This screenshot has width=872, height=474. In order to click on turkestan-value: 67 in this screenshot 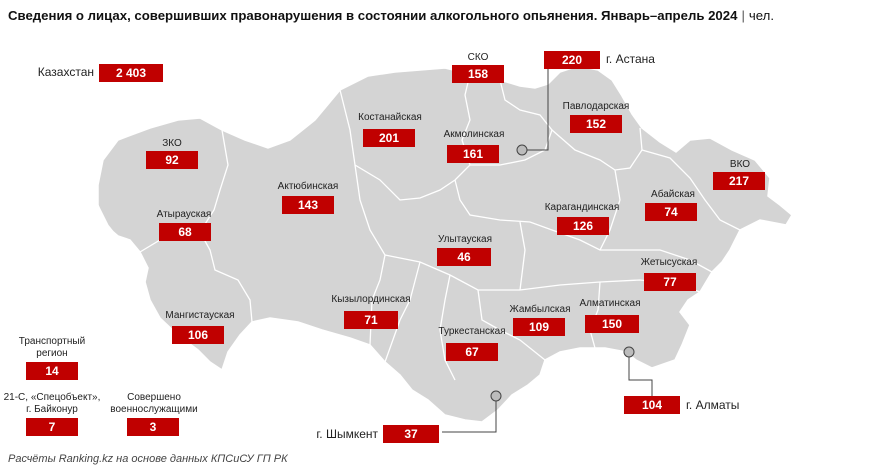, I will do `click(472, 352)`.